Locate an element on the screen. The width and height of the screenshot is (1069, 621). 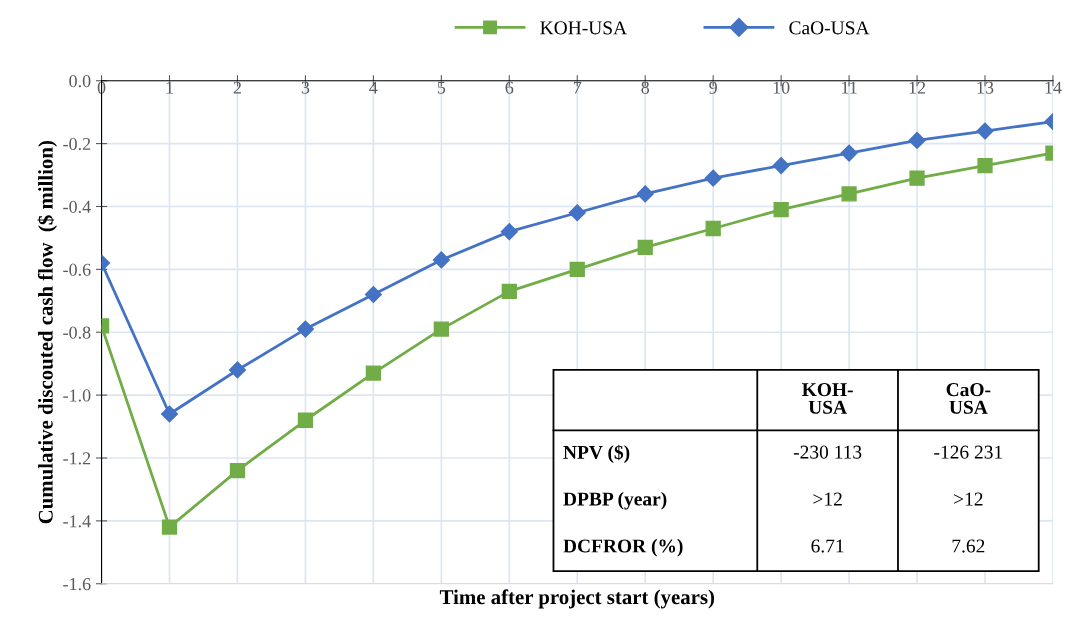
y-tick-label: -1.0 is located at coordinates (77, 395).